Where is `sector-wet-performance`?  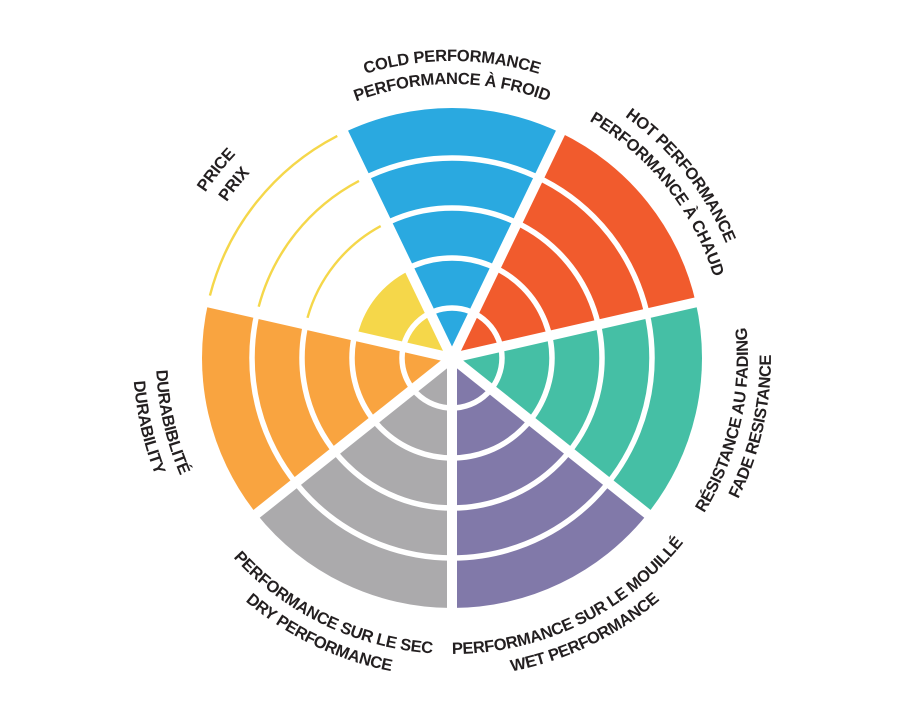 sector-wet-performance is located at coordinates (550, 483).